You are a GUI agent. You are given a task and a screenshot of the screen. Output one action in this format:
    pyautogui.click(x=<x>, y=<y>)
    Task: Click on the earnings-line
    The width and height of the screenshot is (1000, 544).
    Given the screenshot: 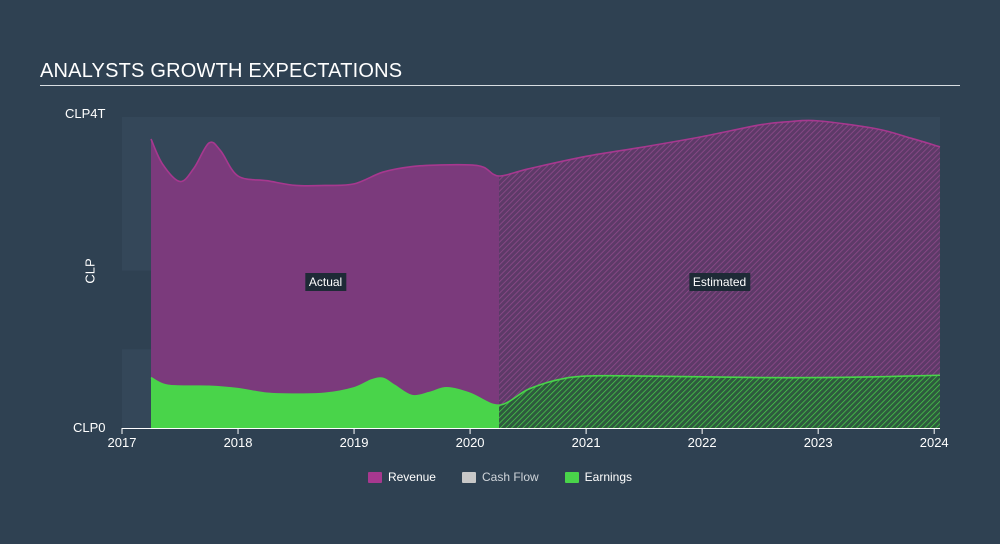 What is the action you would take?
    pyautogui.click(x=545, y=390)
    